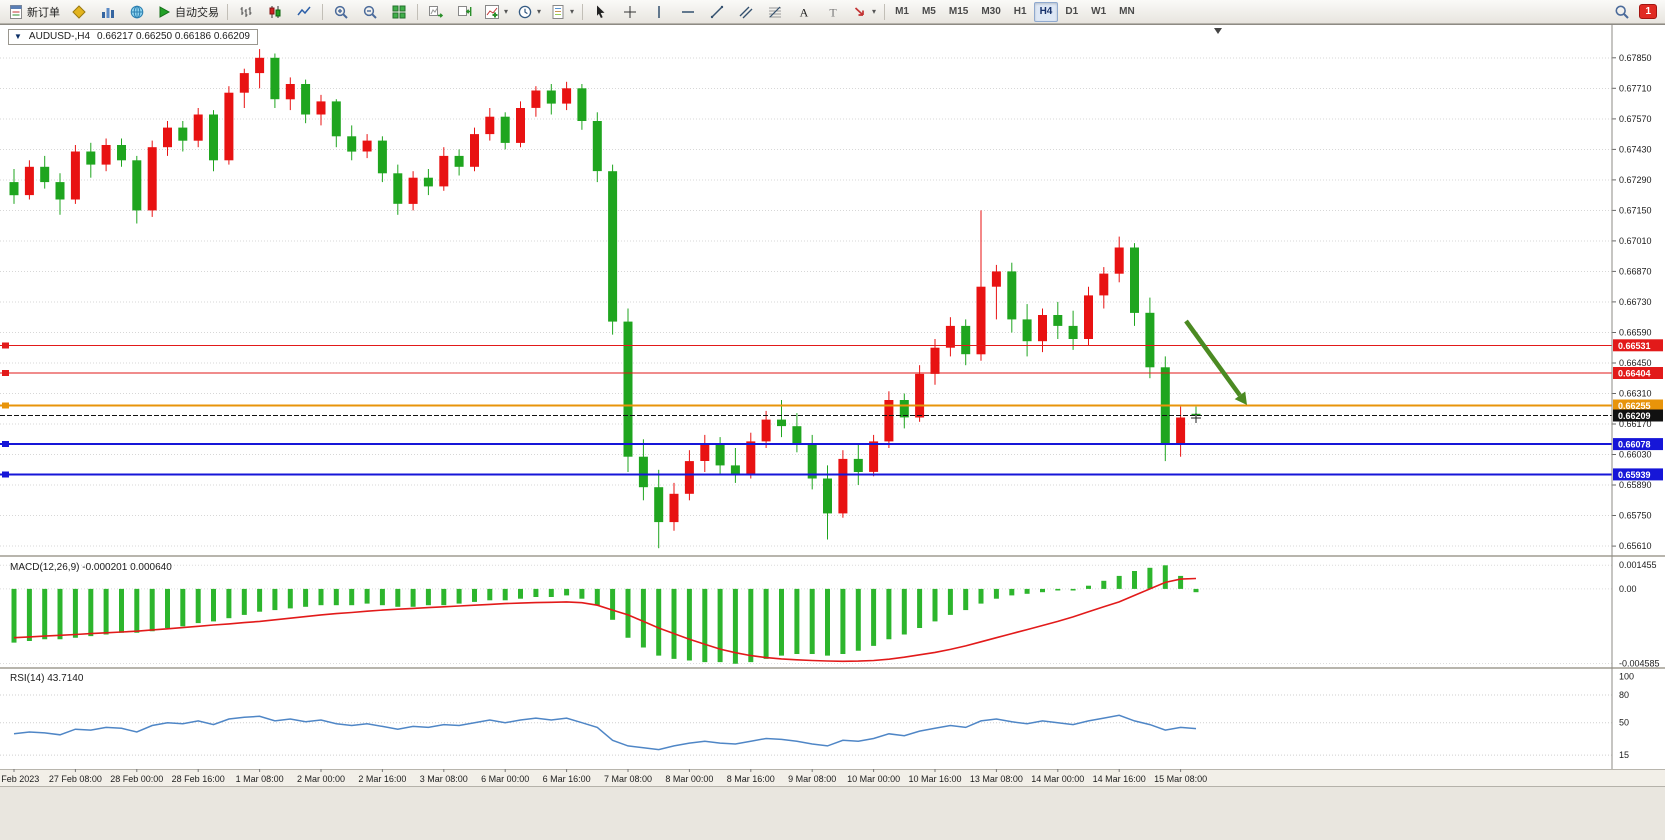  Describe the element at coordinates (1635, 119) in the screenshot. I see `svg-text: 0.67570` at that location.